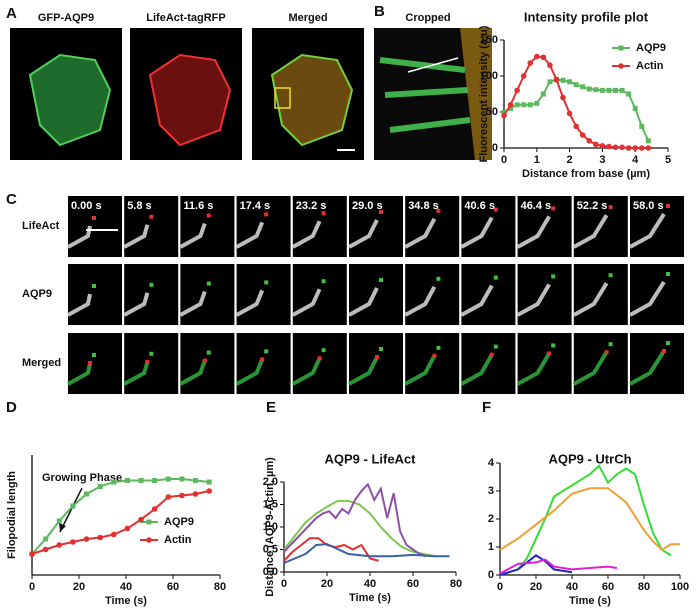 This screenshot has height=610, width=698. Describe the element at coordinates (423, 206) in the screenshot. I see `time-label: 34.8 s` at that location.